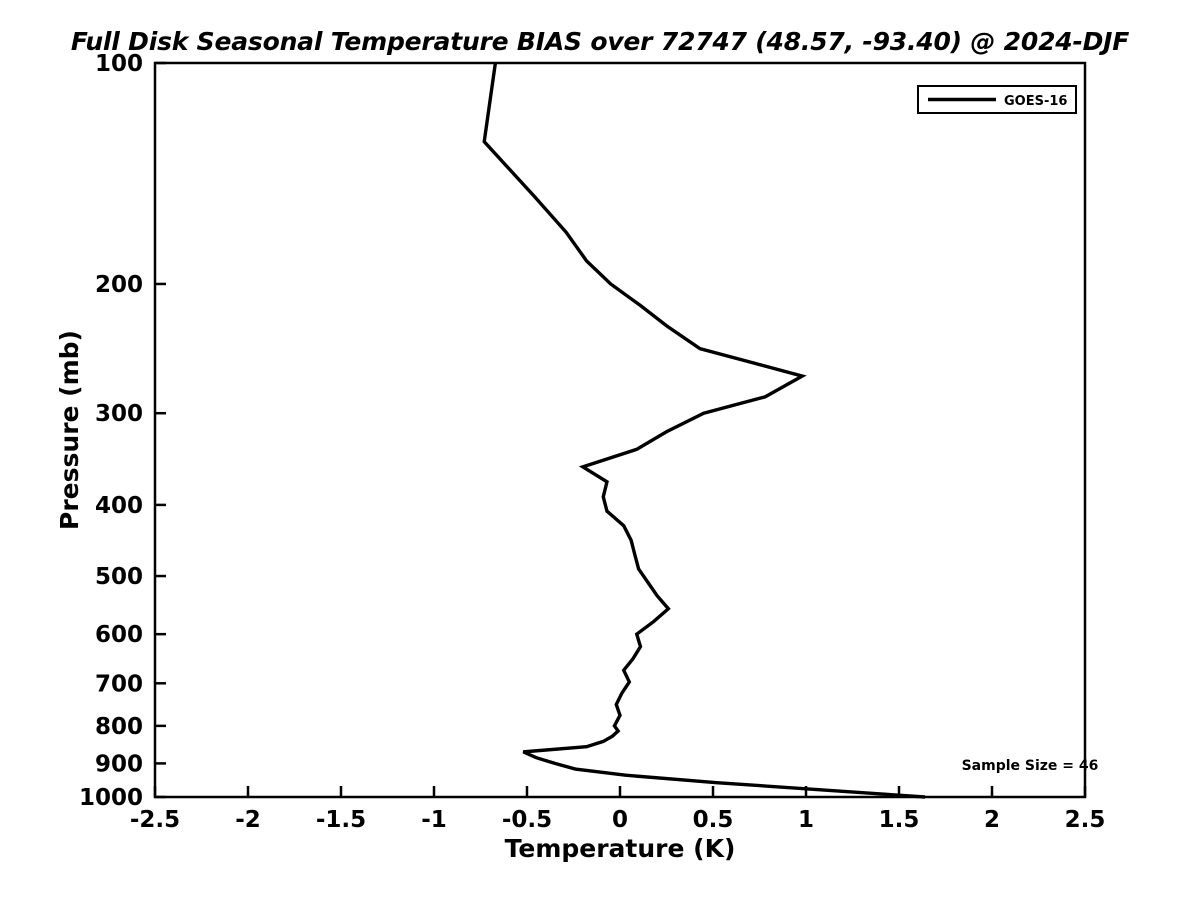 The image size is (1200, 900). Describe the element at coordinates (713, 820) in the screenshot. I see `x-tick-label: 0.5` at that location.